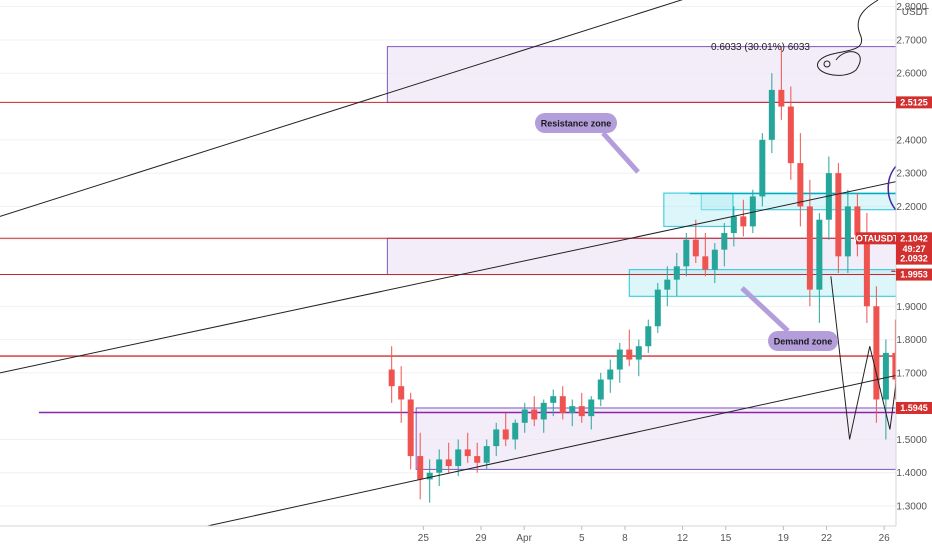  What do you see at coordinates (784, 538) in the screenshot?
I see `x-tick: 19` at bounding box center [784, 538].